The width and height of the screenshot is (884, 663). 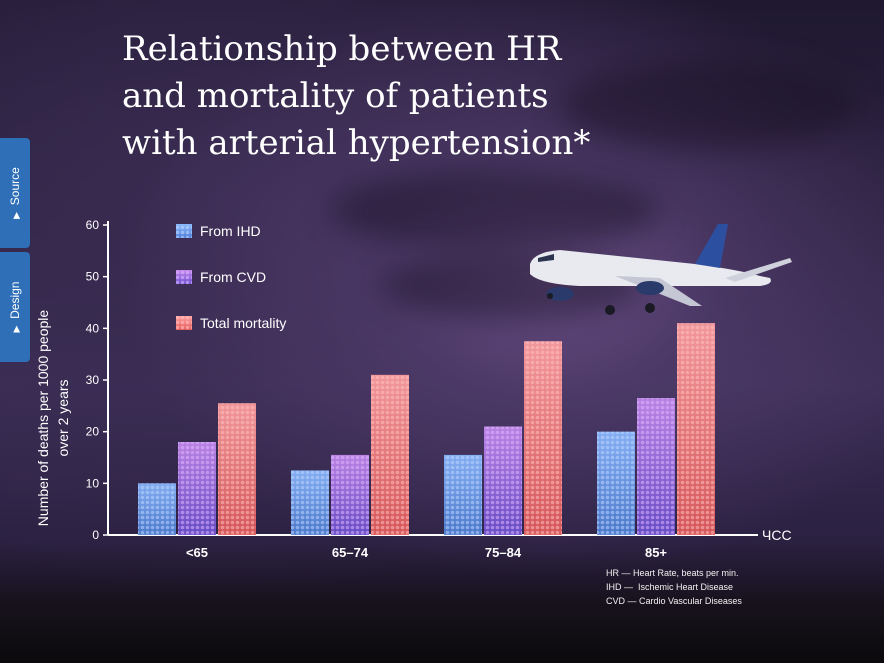 What do you see at coordinates (184, 231) in the screenshot?
I see `legend-swatch-dots-ihd` at bounding box center [184, 231].